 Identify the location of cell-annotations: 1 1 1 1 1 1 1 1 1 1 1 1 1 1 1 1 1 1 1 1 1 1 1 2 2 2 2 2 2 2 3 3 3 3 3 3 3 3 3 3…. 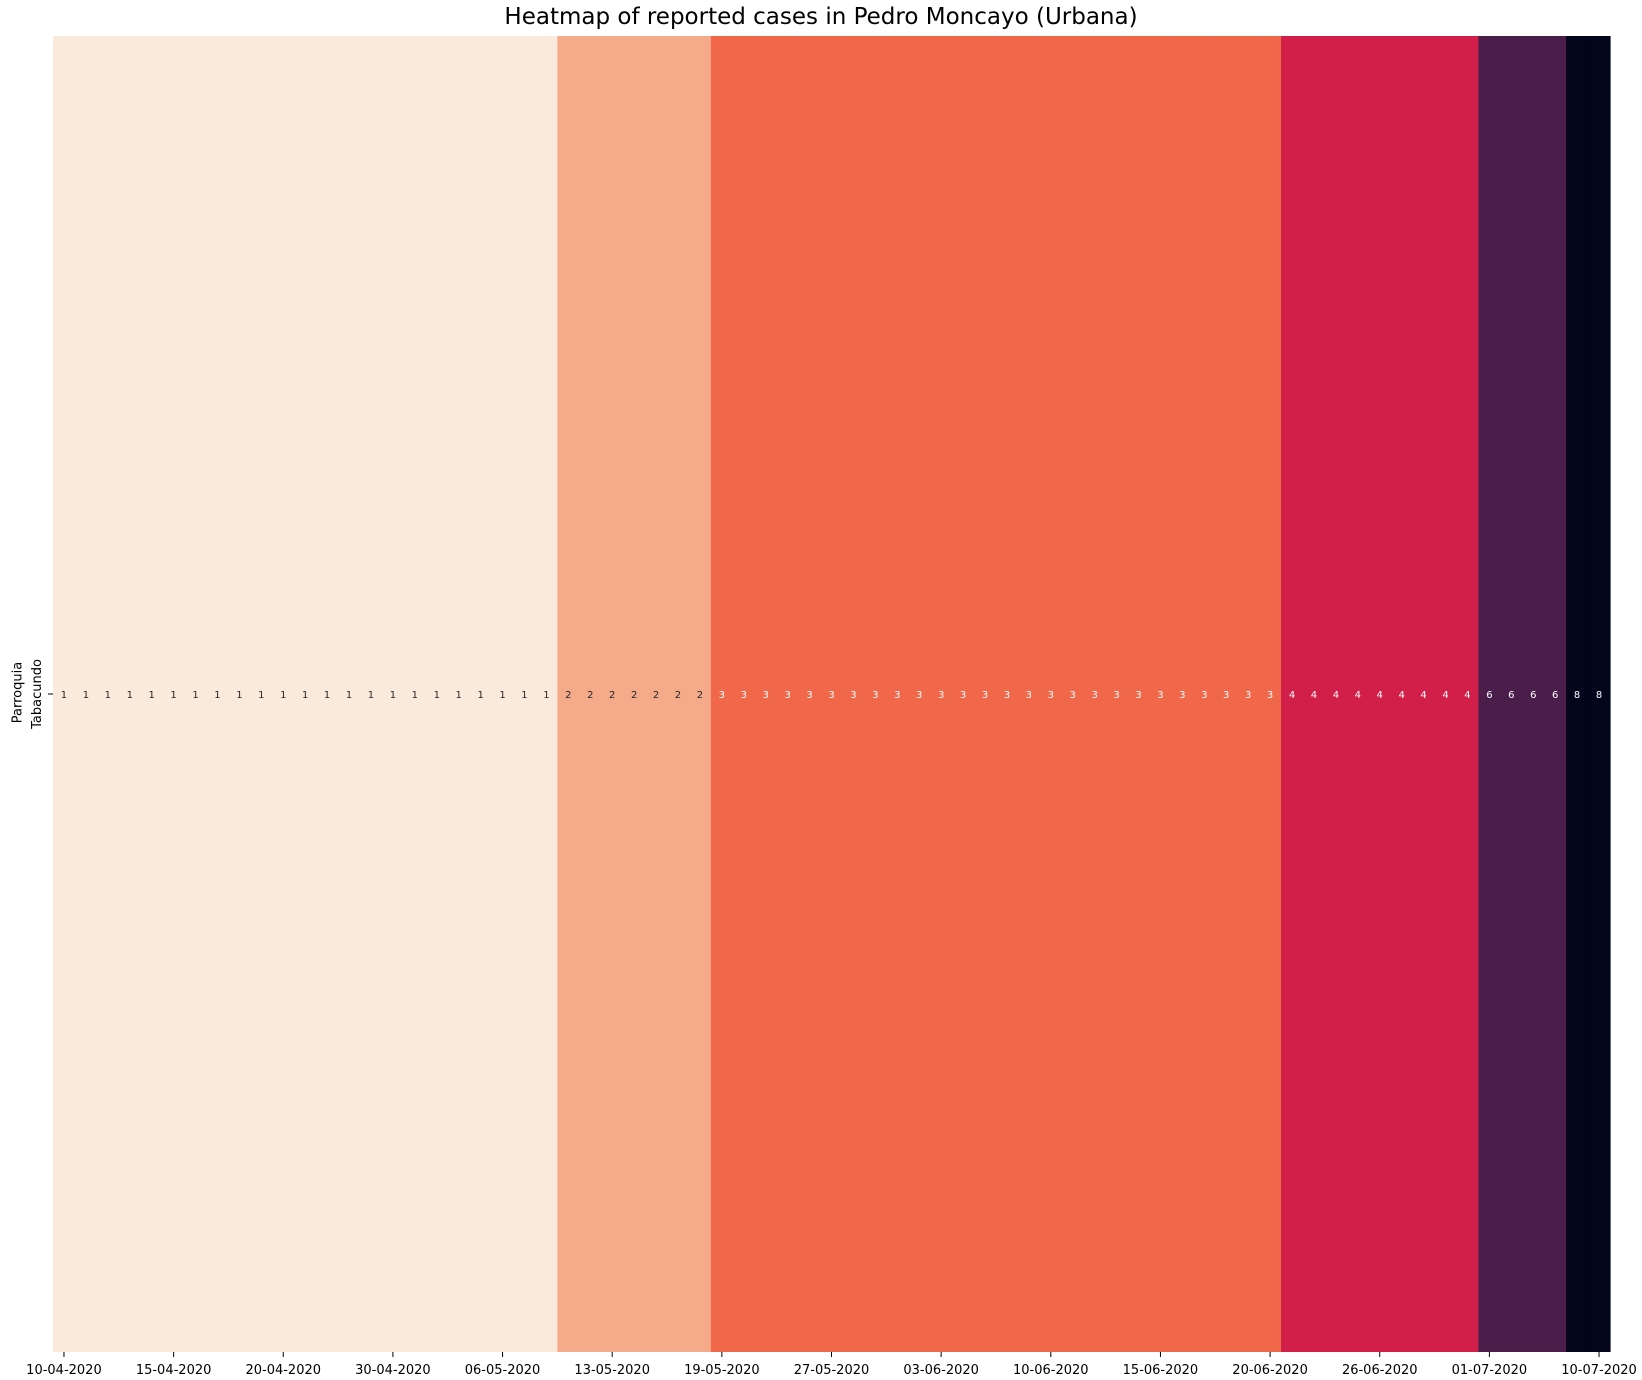
(831, 695).